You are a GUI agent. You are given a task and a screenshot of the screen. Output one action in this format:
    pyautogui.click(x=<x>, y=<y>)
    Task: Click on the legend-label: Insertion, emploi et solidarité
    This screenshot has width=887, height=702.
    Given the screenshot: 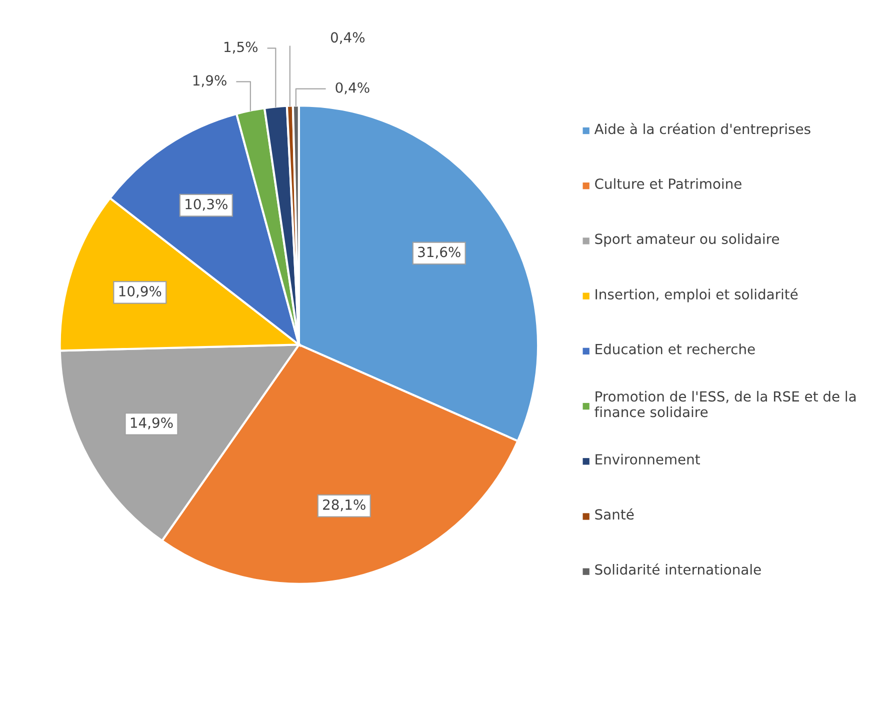 What is the action you would take?
    pyautogui.click(x=697, y=295)
    